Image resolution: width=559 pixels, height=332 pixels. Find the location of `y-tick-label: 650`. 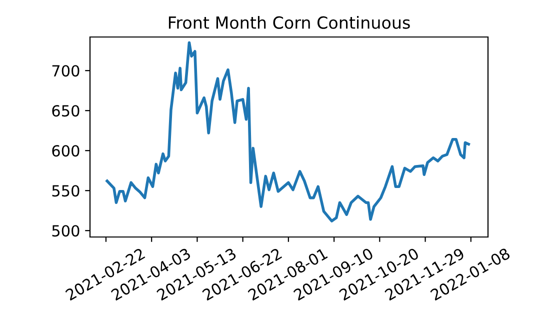

y-tick-label: 650 is located at coordinates (66, 111).